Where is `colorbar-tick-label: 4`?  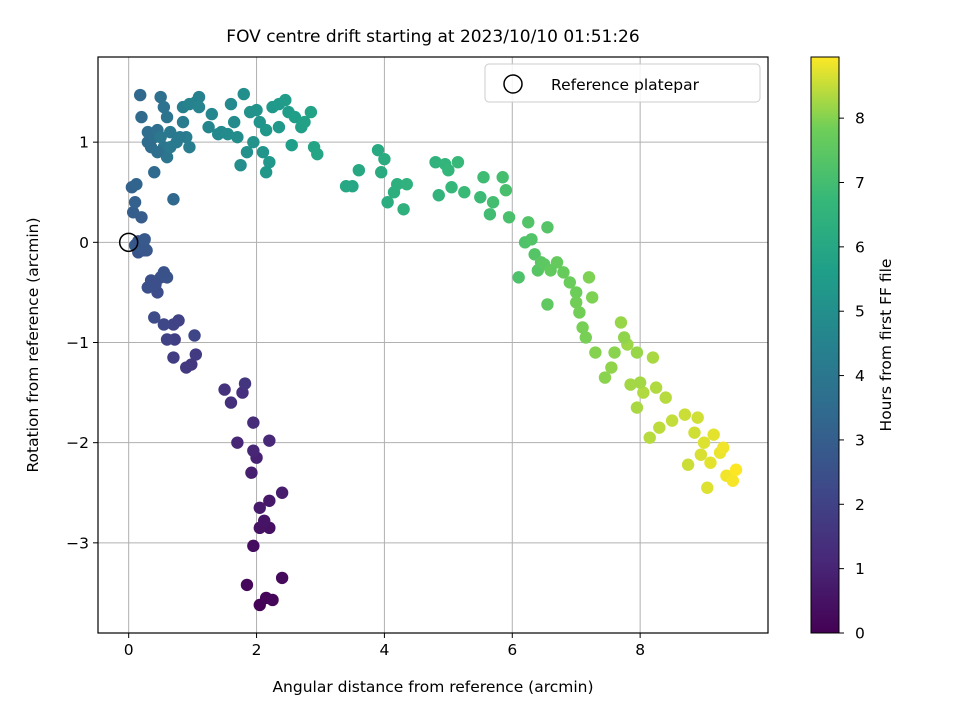 colorbar-tick-label: 4 is located at coordinates (860, 376).